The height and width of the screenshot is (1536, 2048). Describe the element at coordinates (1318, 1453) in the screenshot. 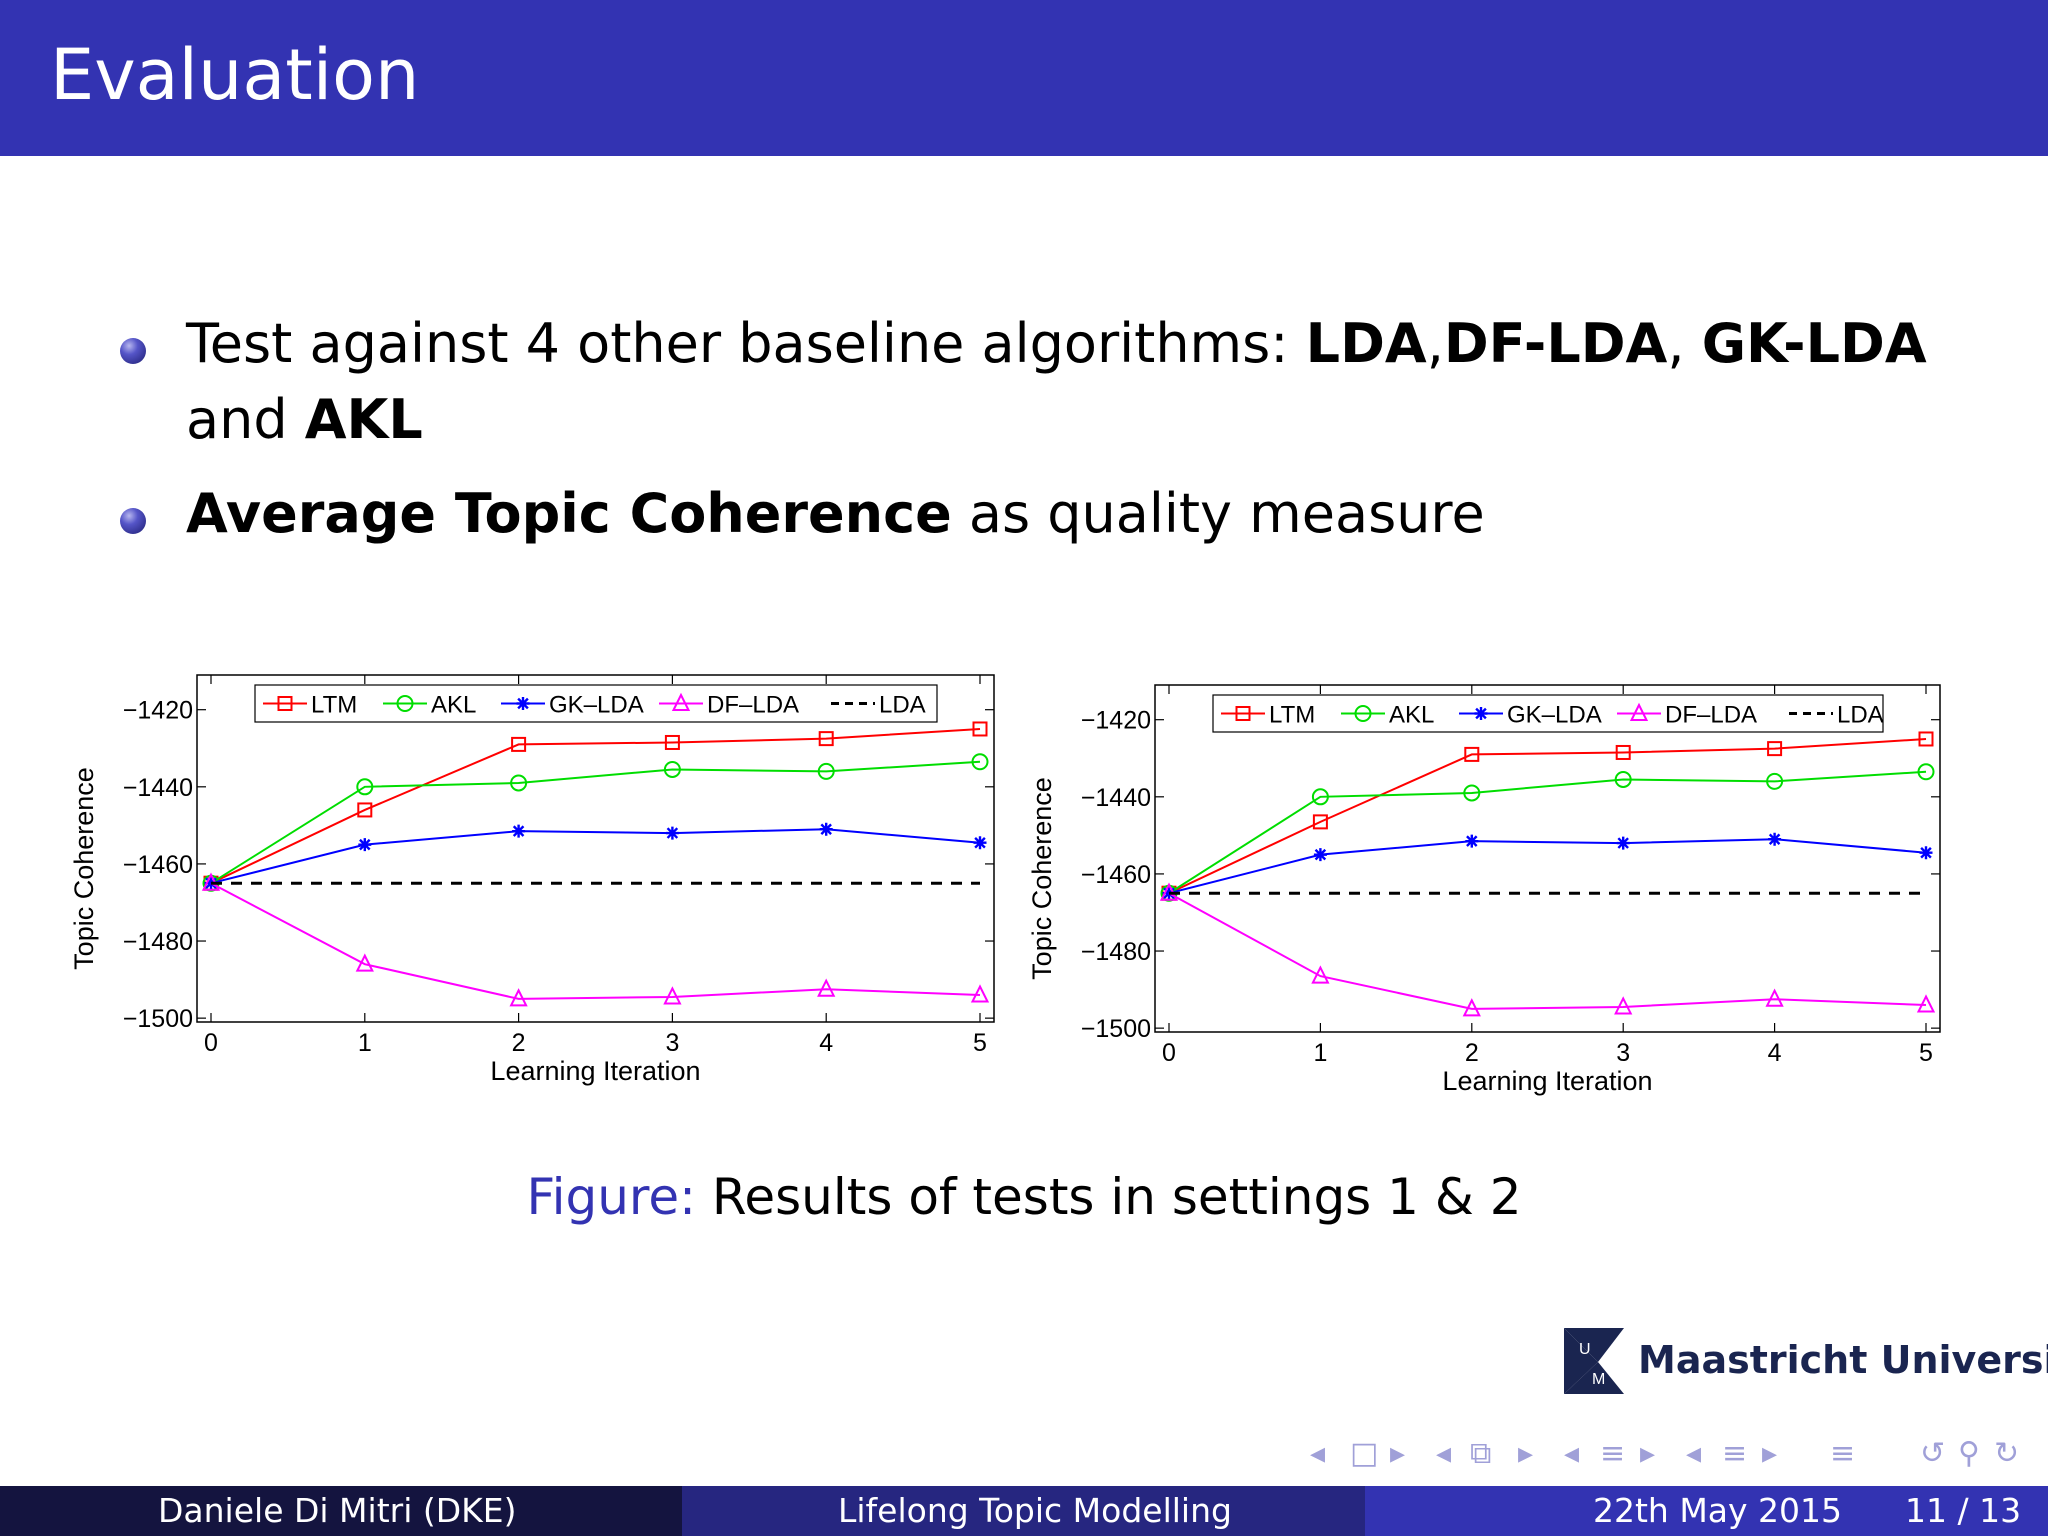

I see `nav-prev-frame-icon: ◂` at that location.